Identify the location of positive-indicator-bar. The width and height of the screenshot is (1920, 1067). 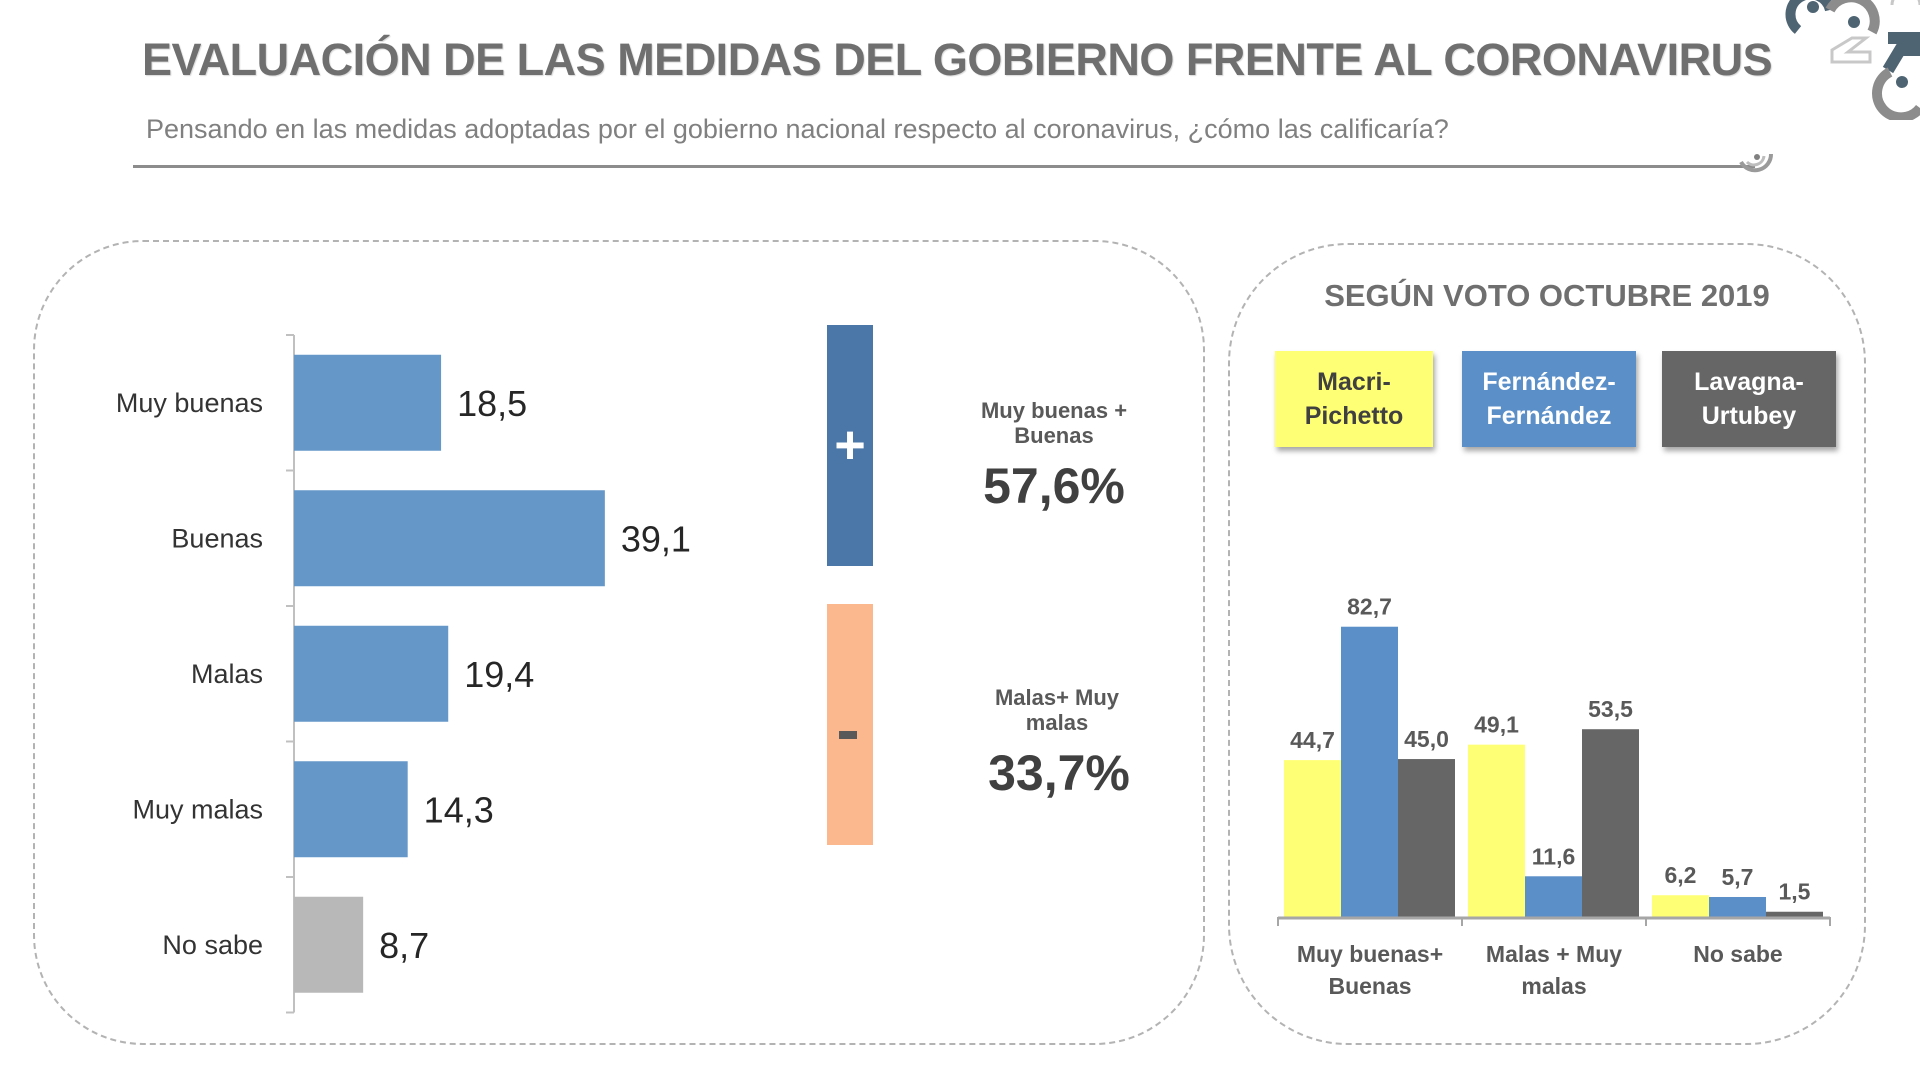
(850, 445).